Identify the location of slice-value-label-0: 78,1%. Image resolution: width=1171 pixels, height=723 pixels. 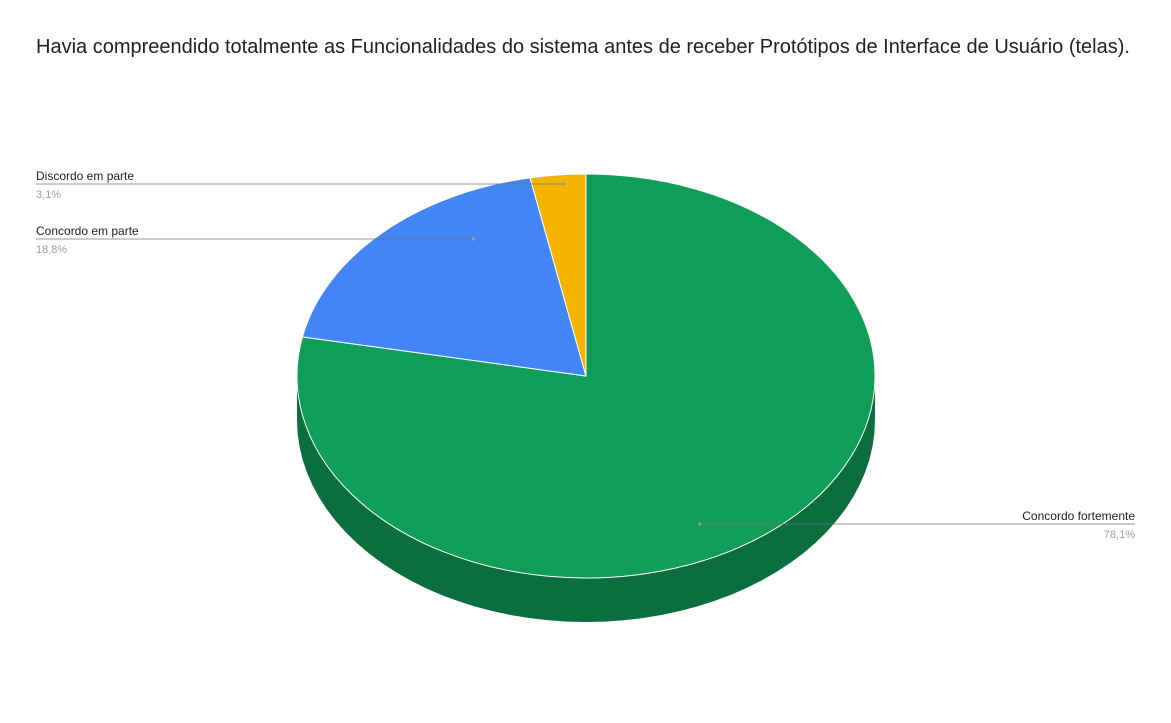
(1119, 535).